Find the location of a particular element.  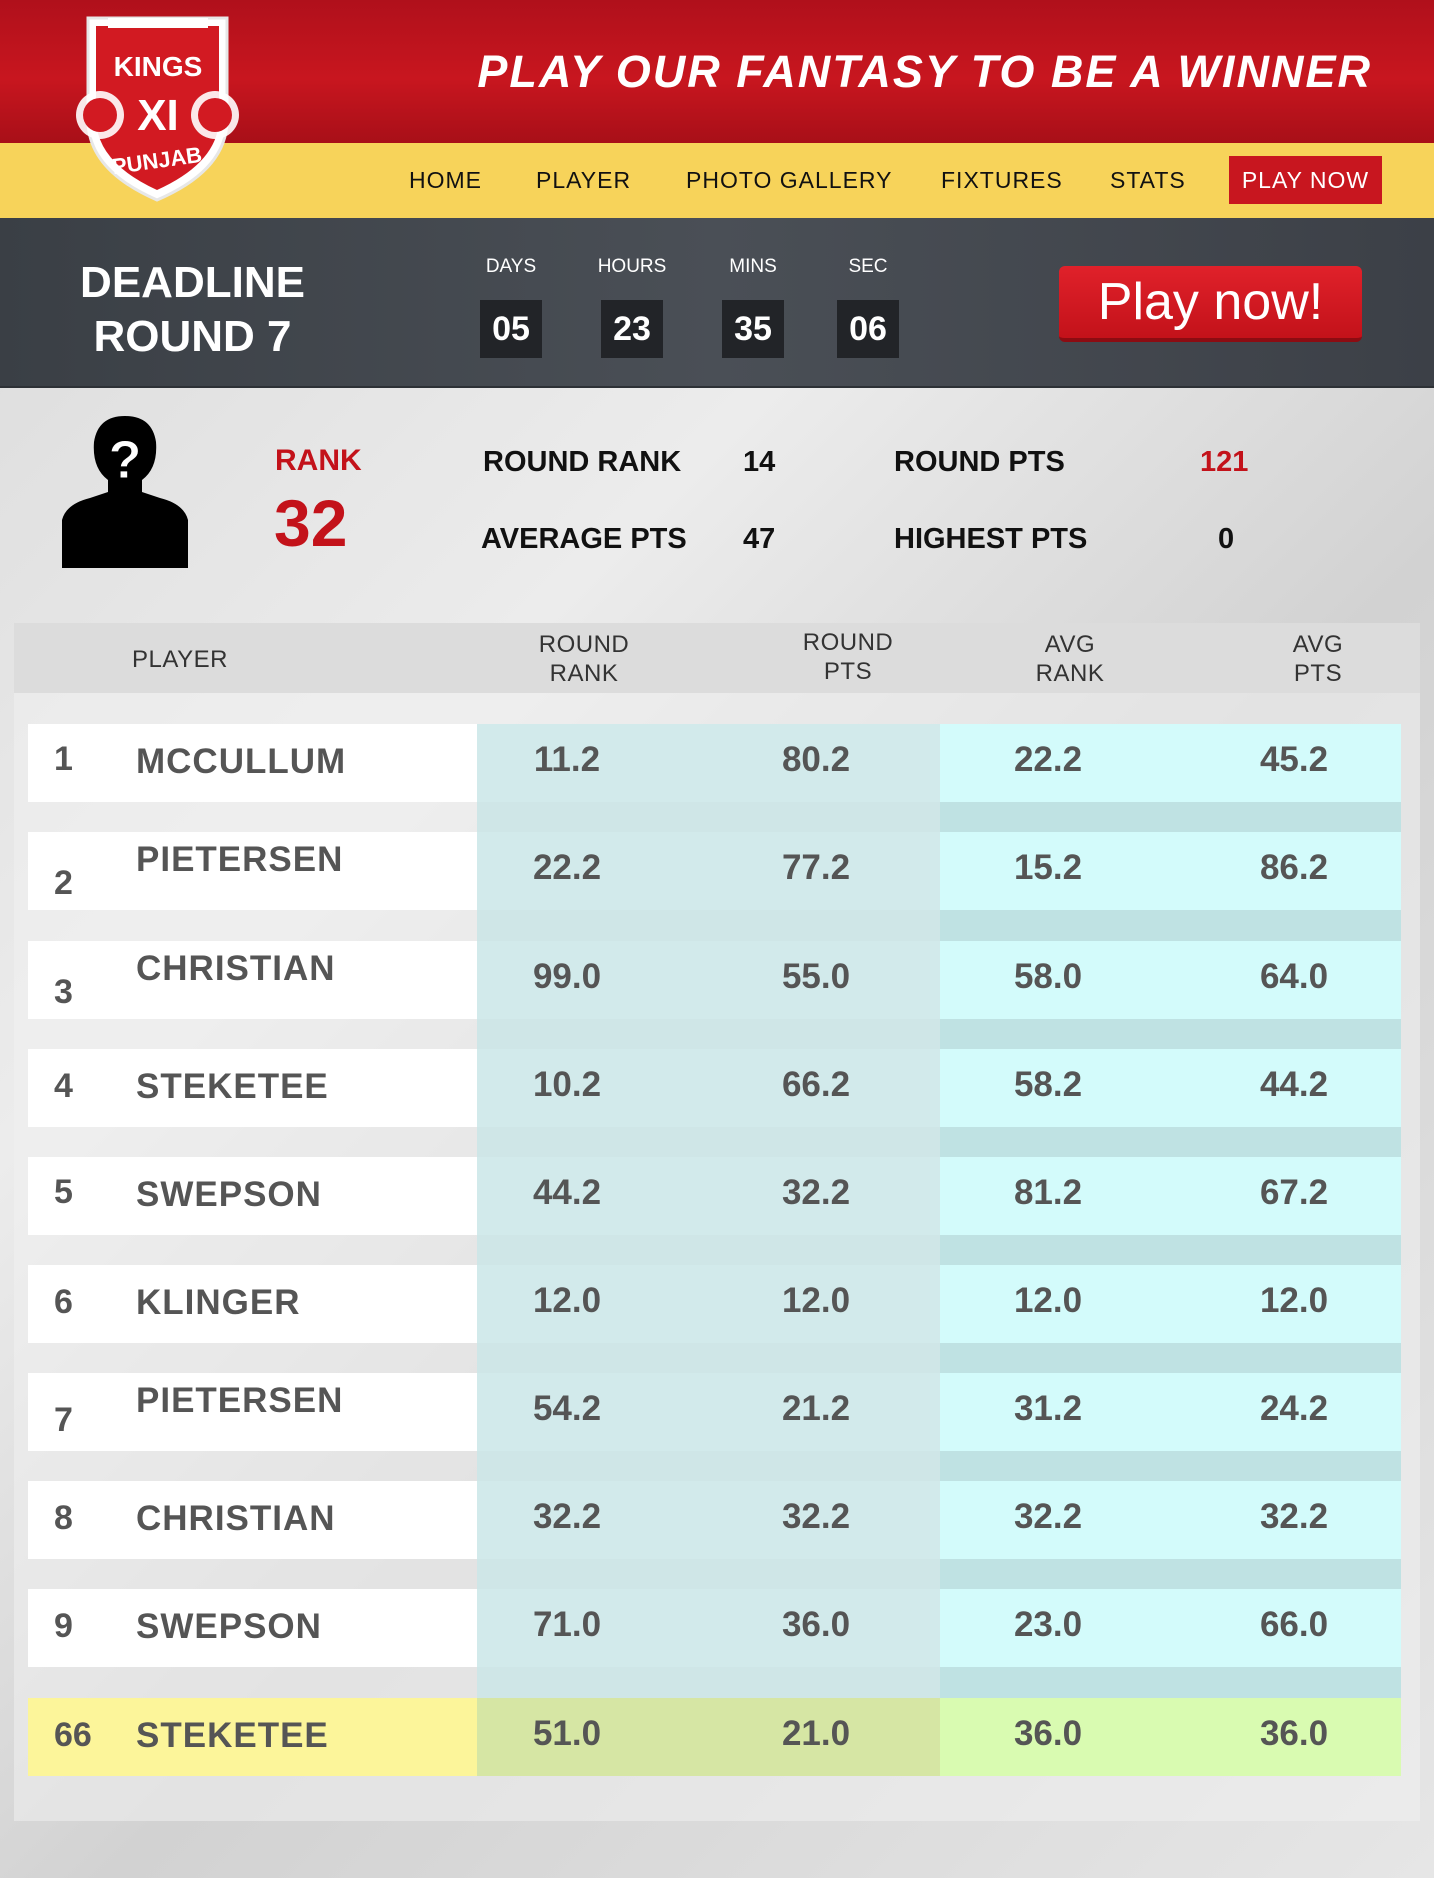

cell-player: 7 PIETERSEN is located at coordinates (252, 1412).